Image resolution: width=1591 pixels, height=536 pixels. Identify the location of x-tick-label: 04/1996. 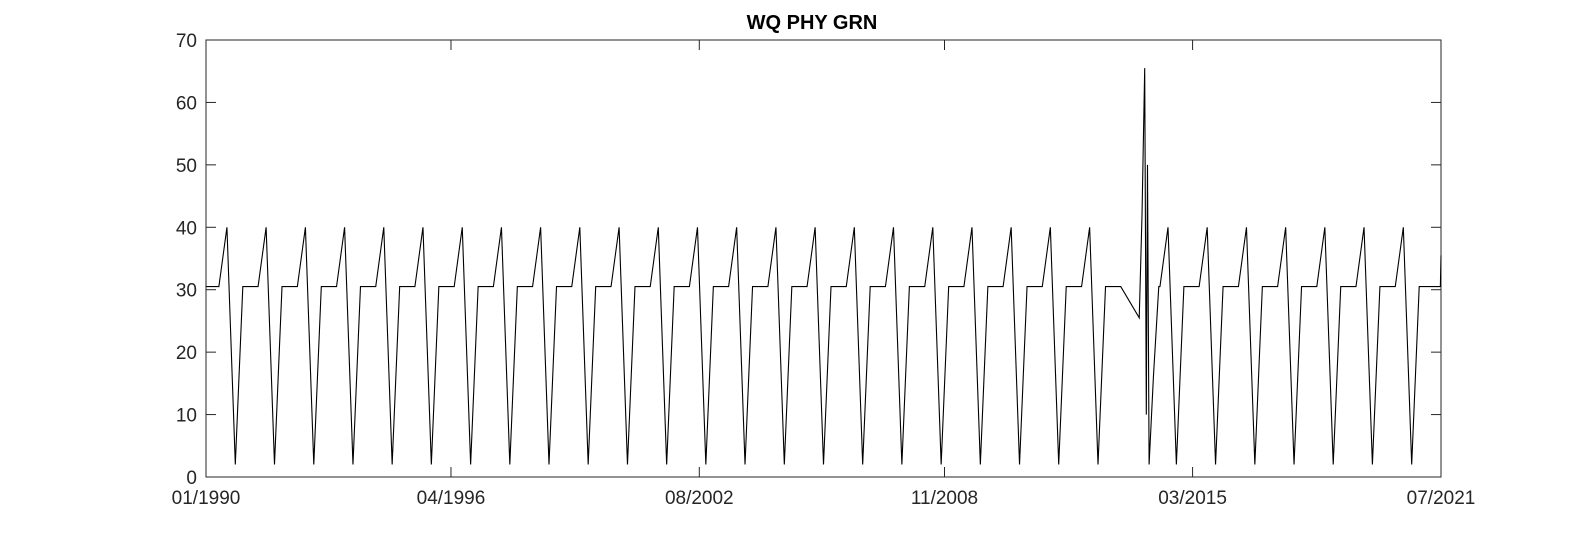
(451, 498).